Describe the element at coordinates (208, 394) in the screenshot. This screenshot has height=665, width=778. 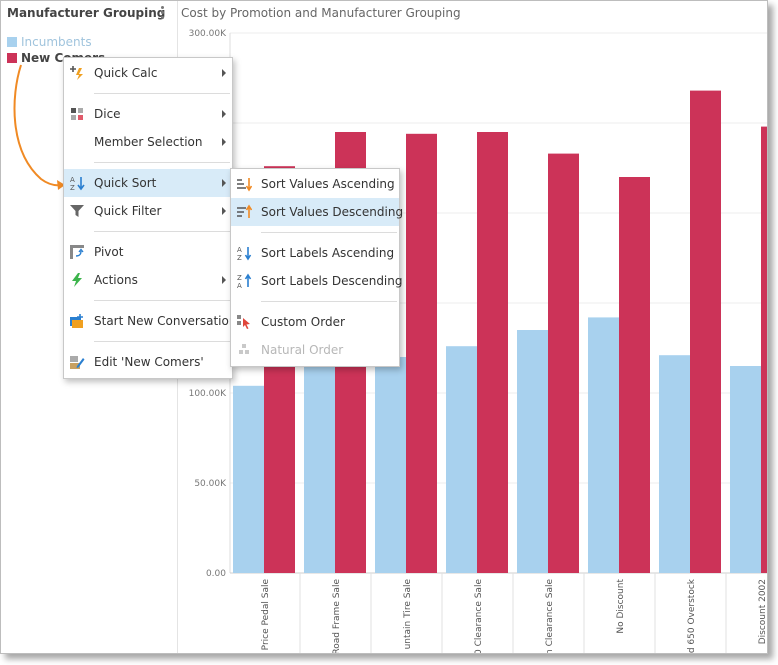
I see `y-tick-label: 100.00K` at that location.